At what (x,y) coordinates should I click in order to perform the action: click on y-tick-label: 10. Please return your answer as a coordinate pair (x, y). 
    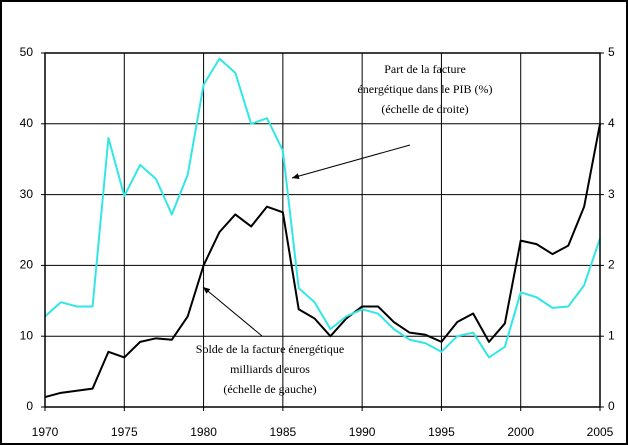
    Looking at the image, I should click on (27, 335).